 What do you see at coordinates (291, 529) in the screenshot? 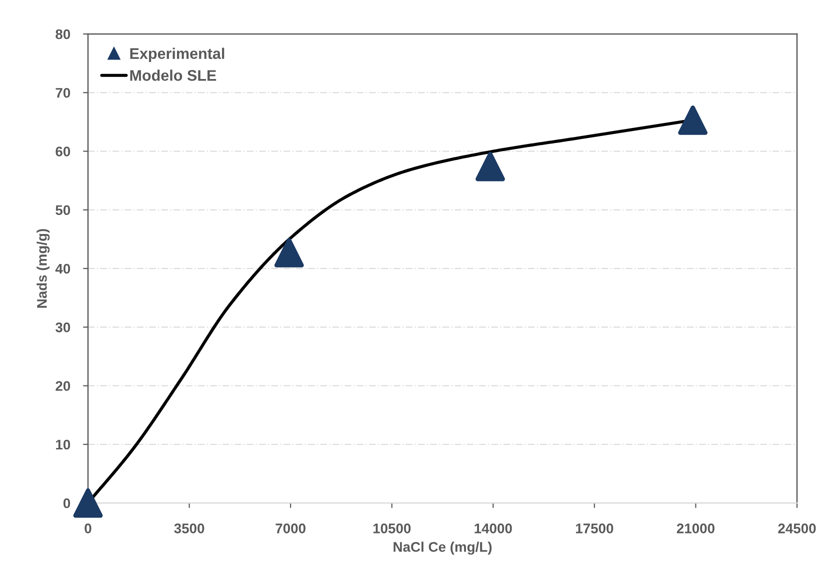
I see `x-tick-label: 7000` at bounding box center [291, 529].